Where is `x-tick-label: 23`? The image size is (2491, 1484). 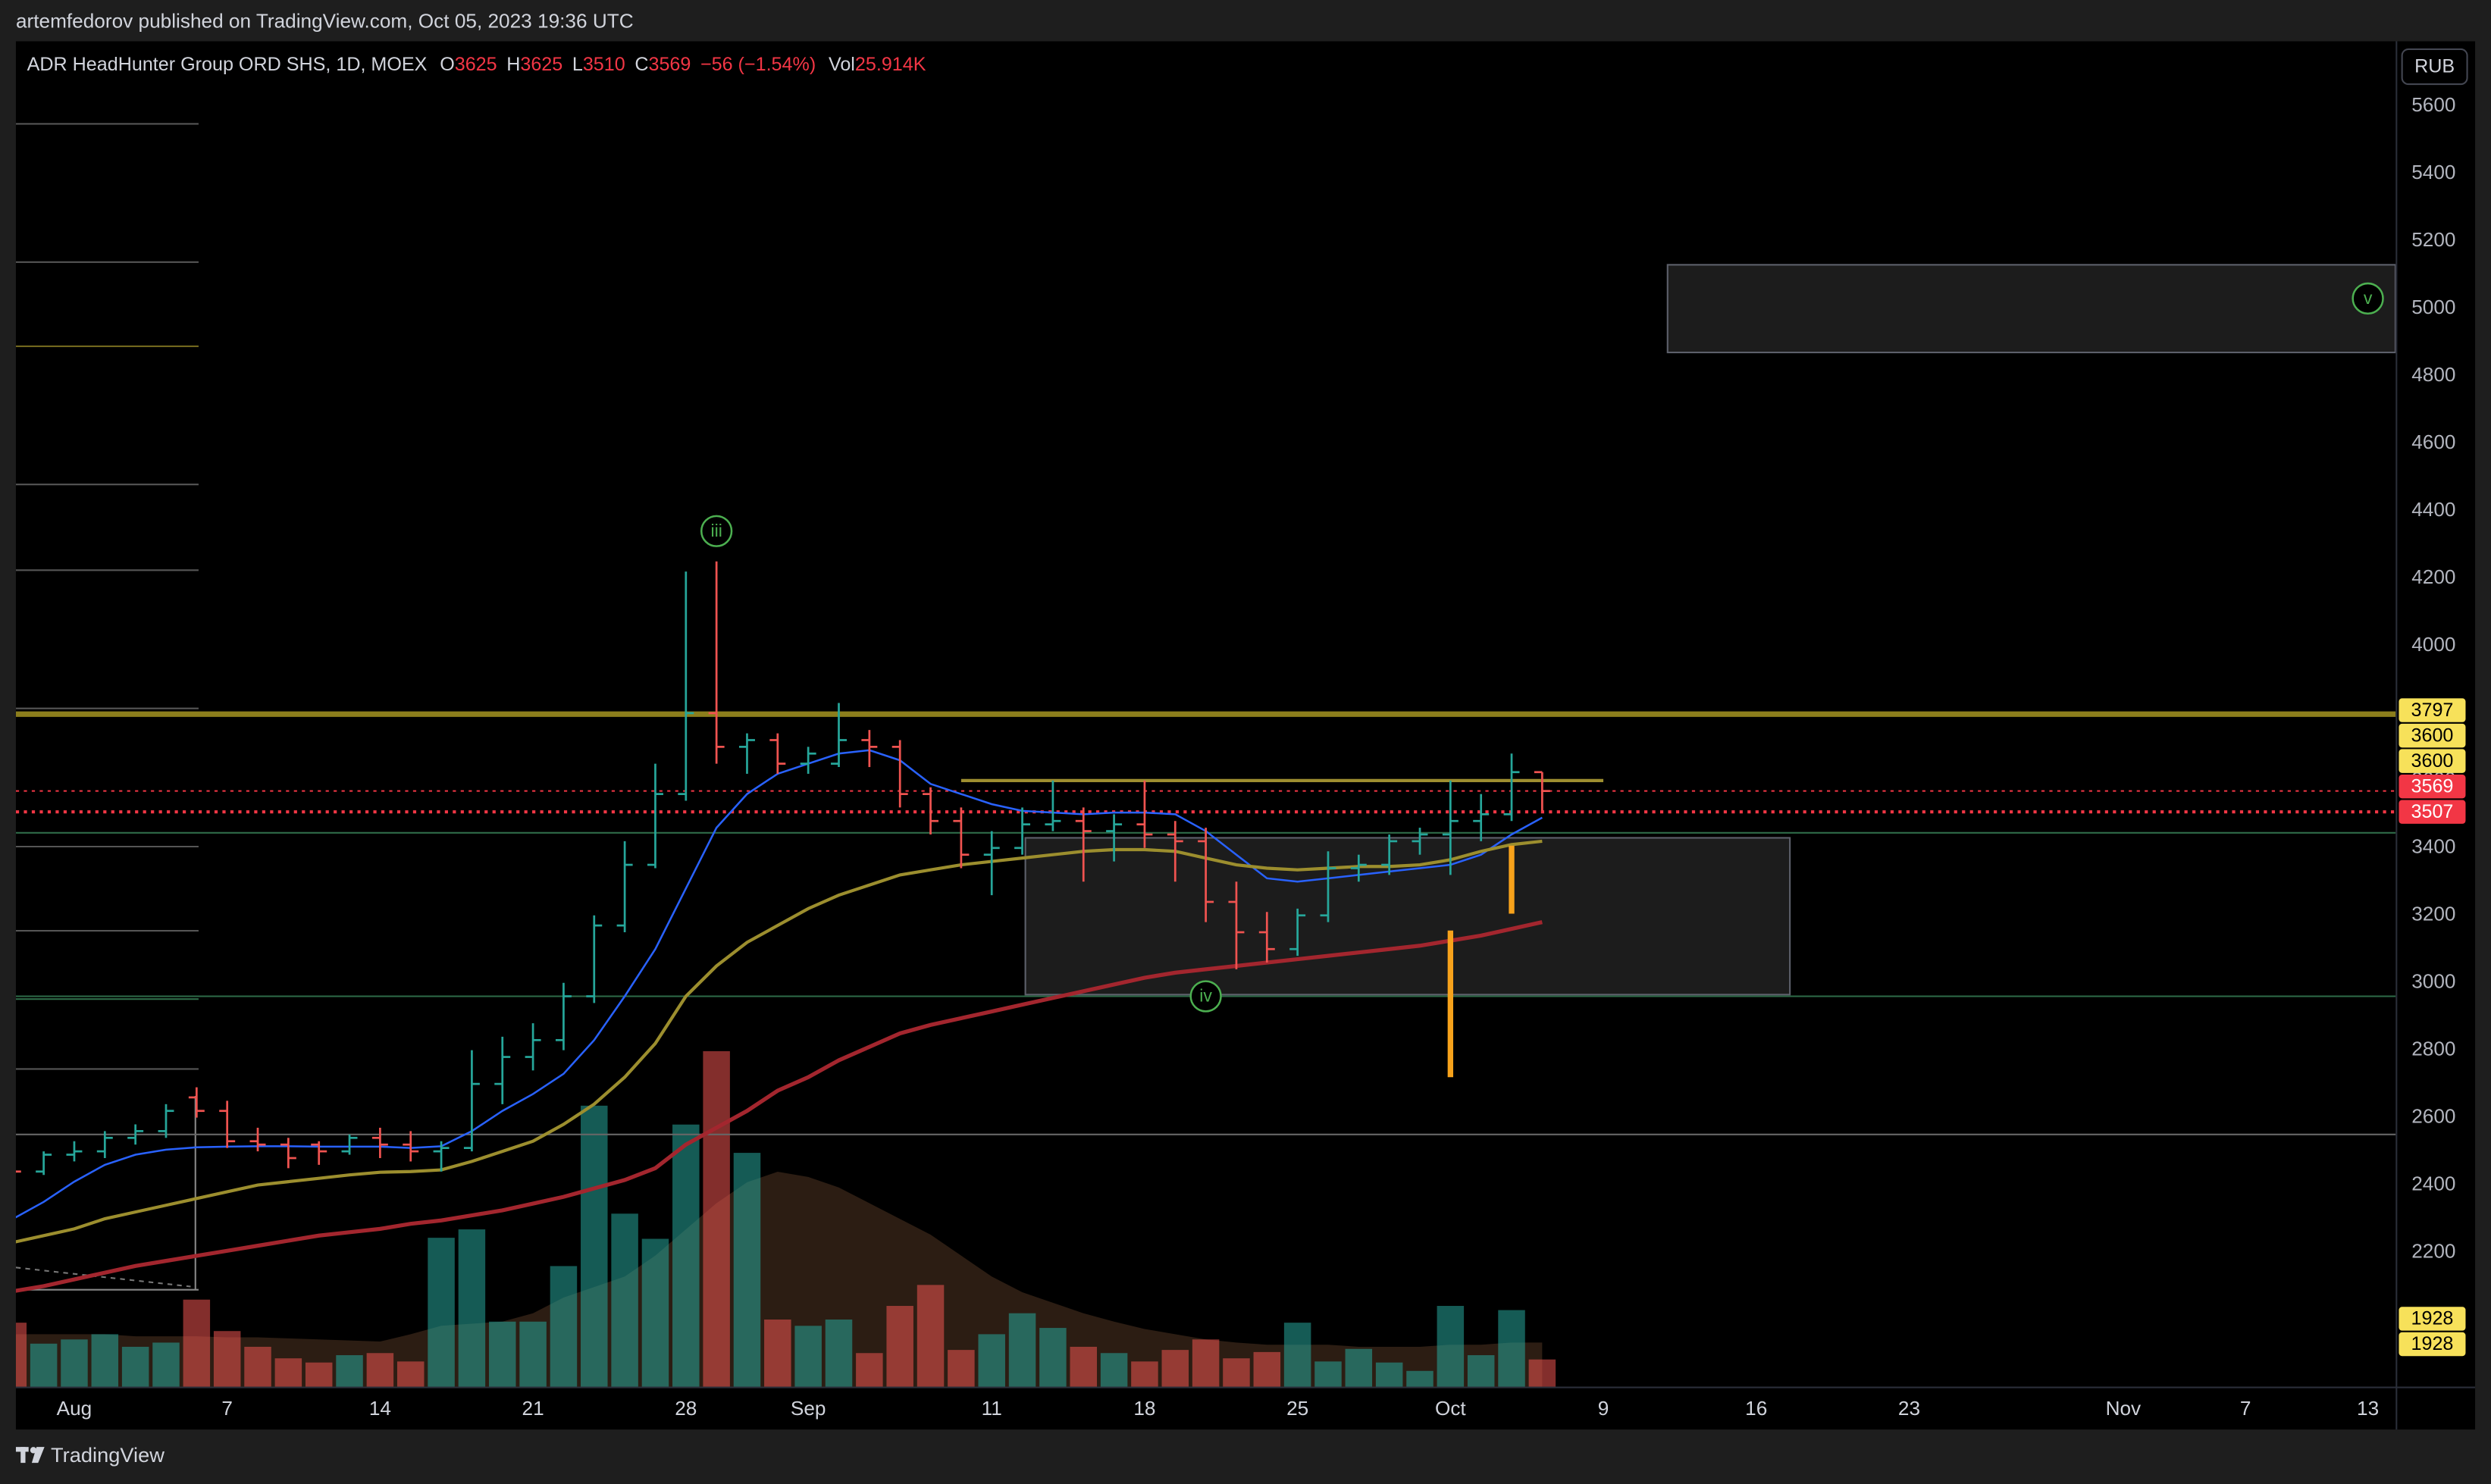
x-tick-label: 23 is located at coordinates (1909, 1408).